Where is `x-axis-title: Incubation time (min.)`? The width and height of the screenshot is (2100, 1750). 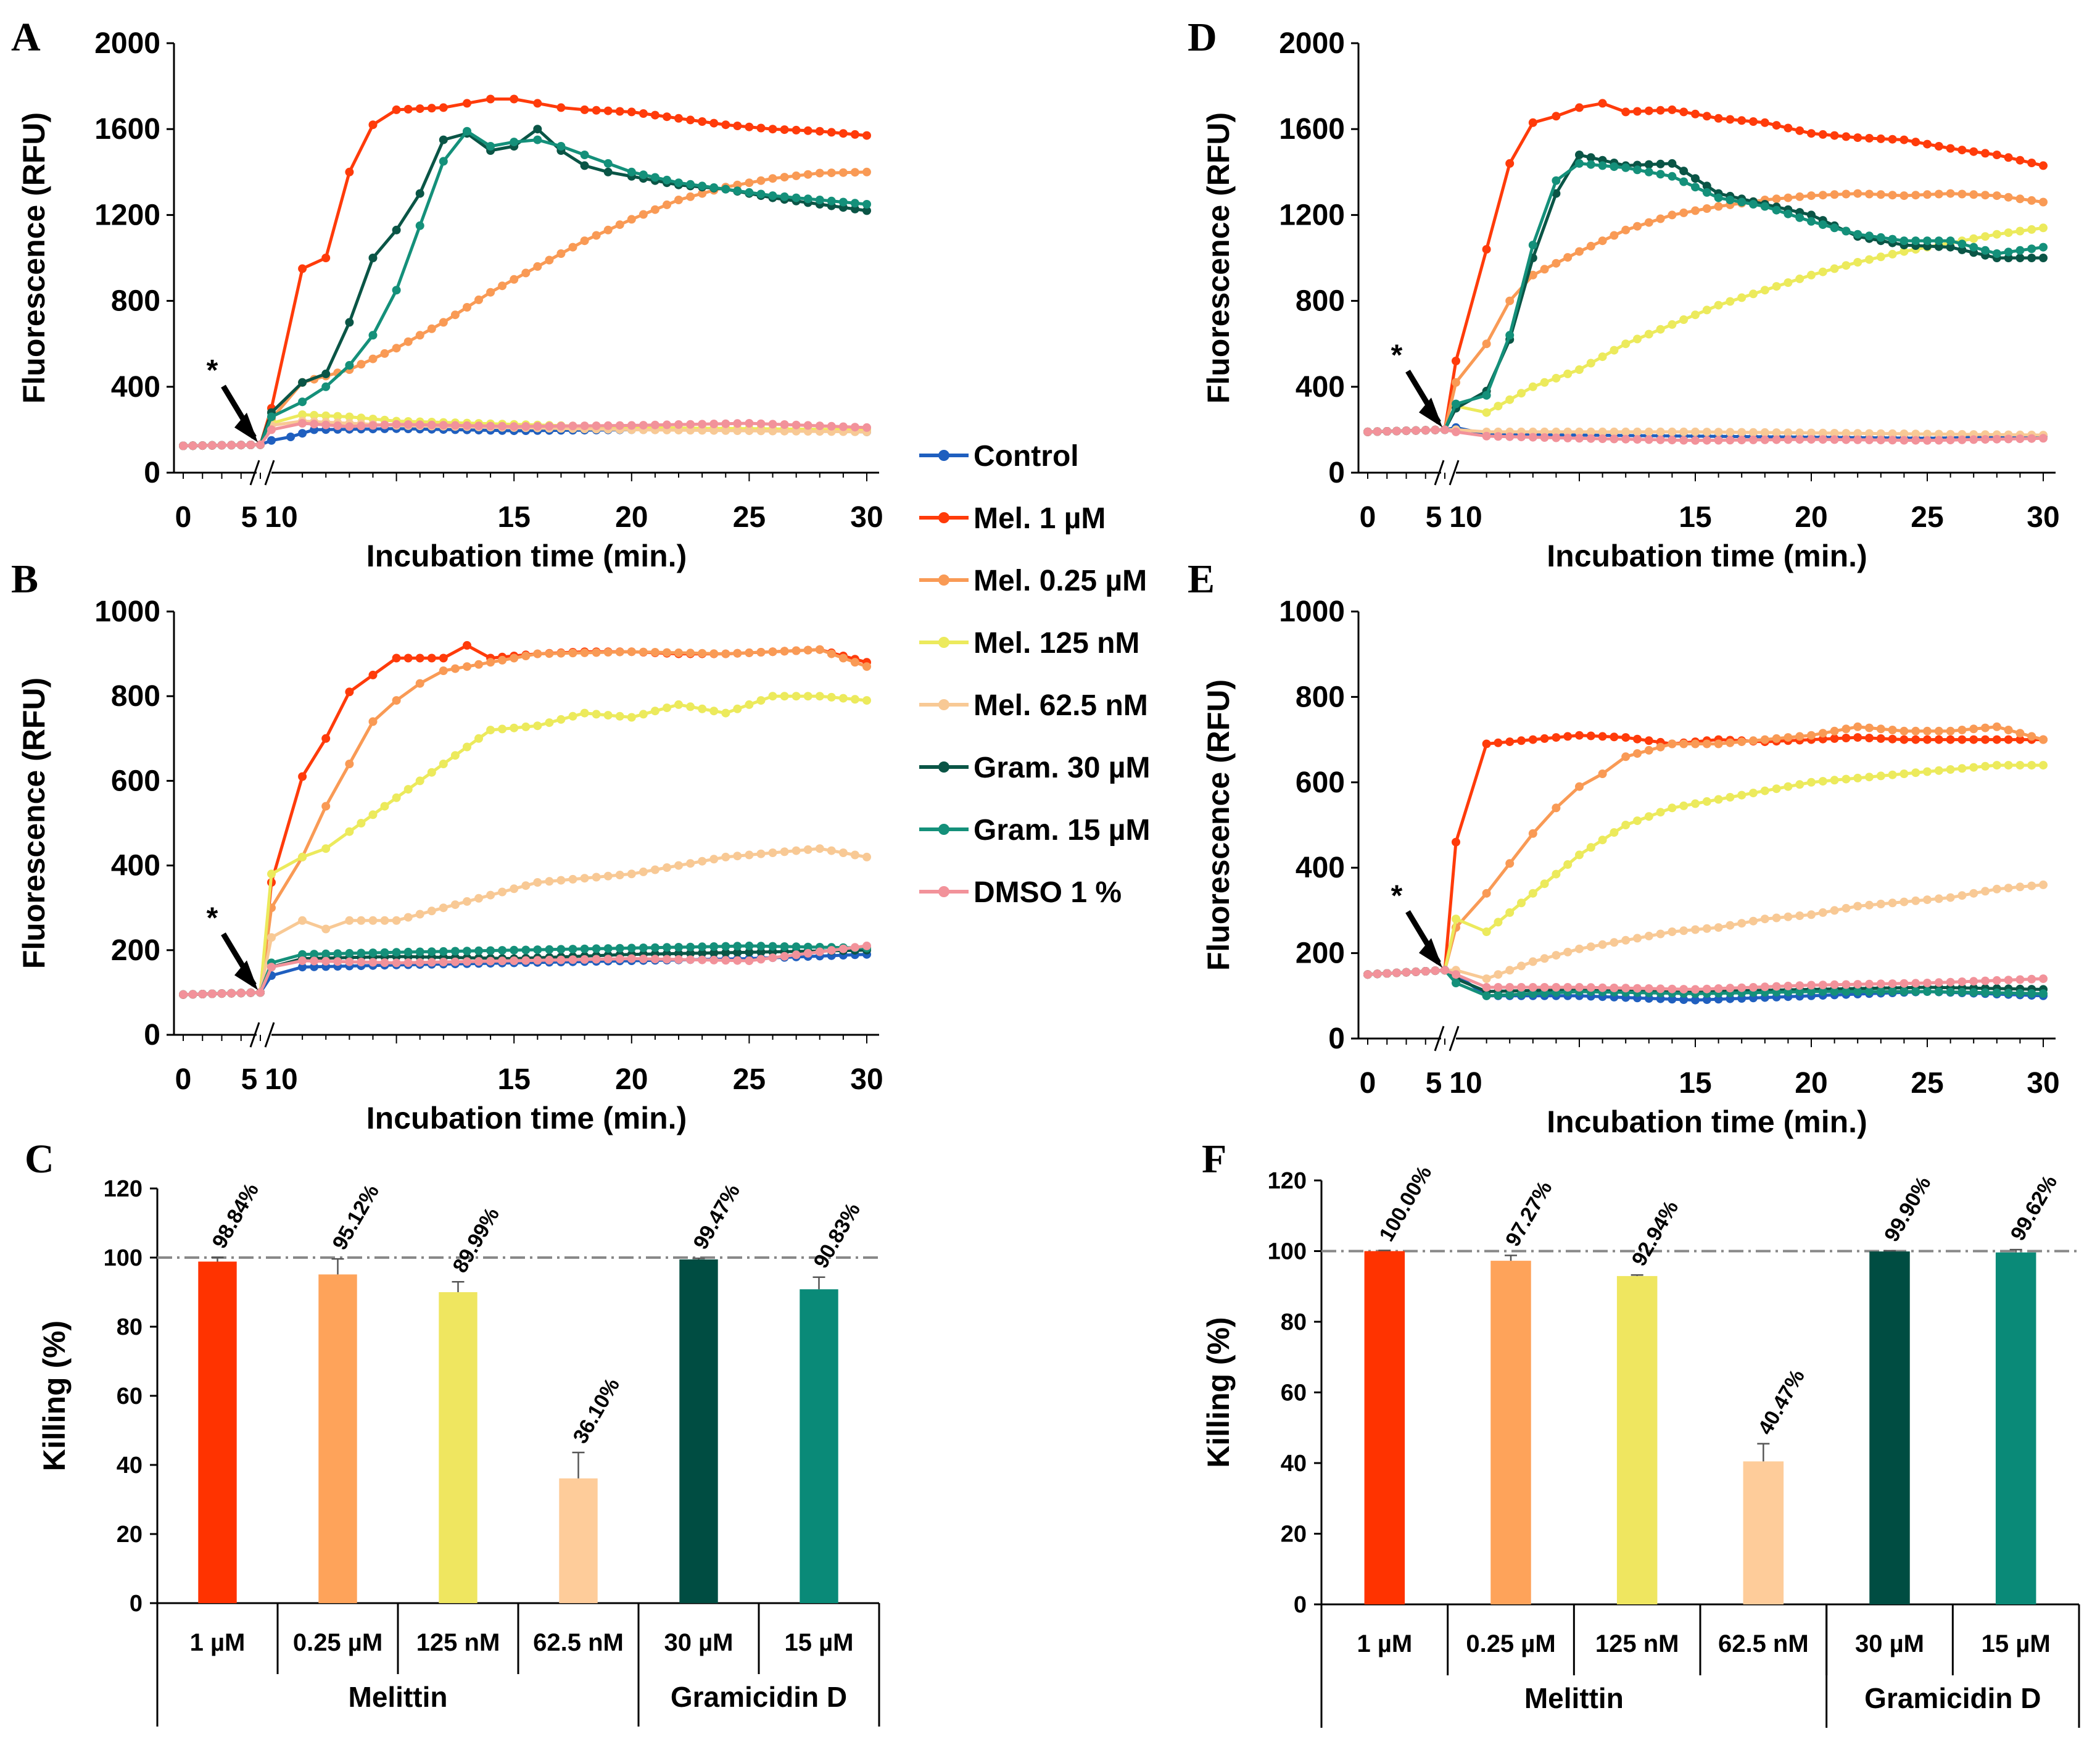
x-axis-title: Incubation time (min.) is located at coordinates (526, 1118).